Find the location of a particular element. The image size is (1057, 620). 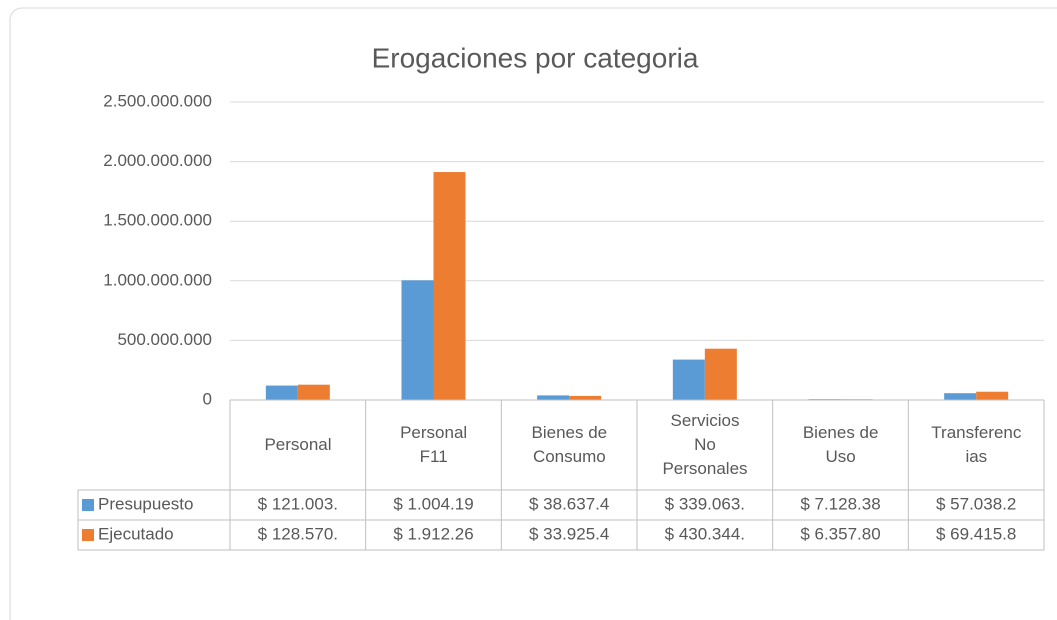

y-tick-label: 0 is located at coordinates (207, 398).